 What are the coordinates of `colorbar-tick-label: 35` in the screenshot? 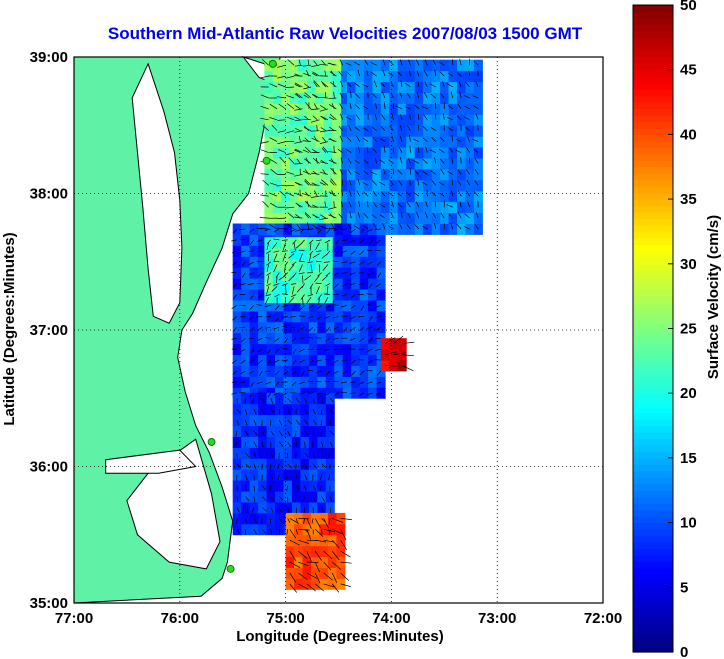 It's located at (688, 199).